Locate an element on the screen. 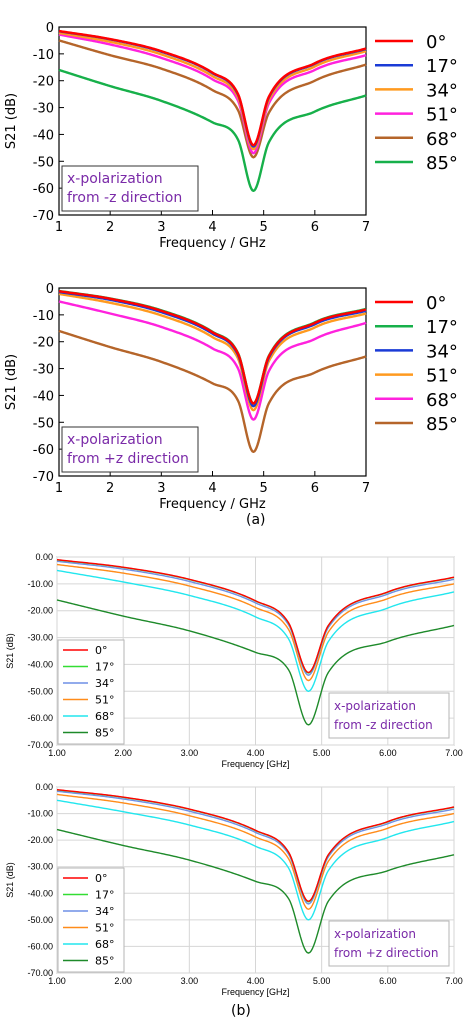 Image resolution: width=468 pixels, height=1029 pixels. x-tick-label: 3.00 is located at coordinates (190, 753).